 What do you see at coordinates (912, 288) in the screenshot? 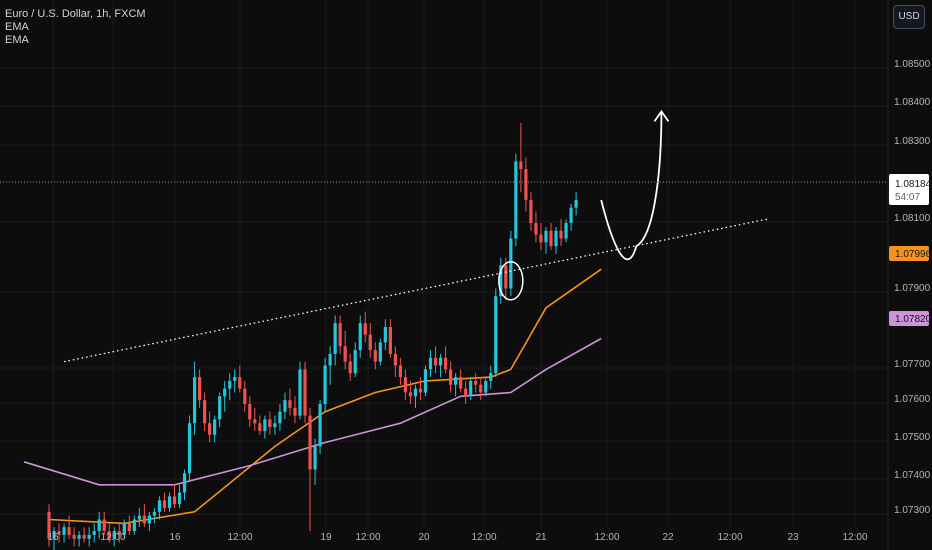
I see `price-tick: 1.07900` at bounding box center [912, 288].